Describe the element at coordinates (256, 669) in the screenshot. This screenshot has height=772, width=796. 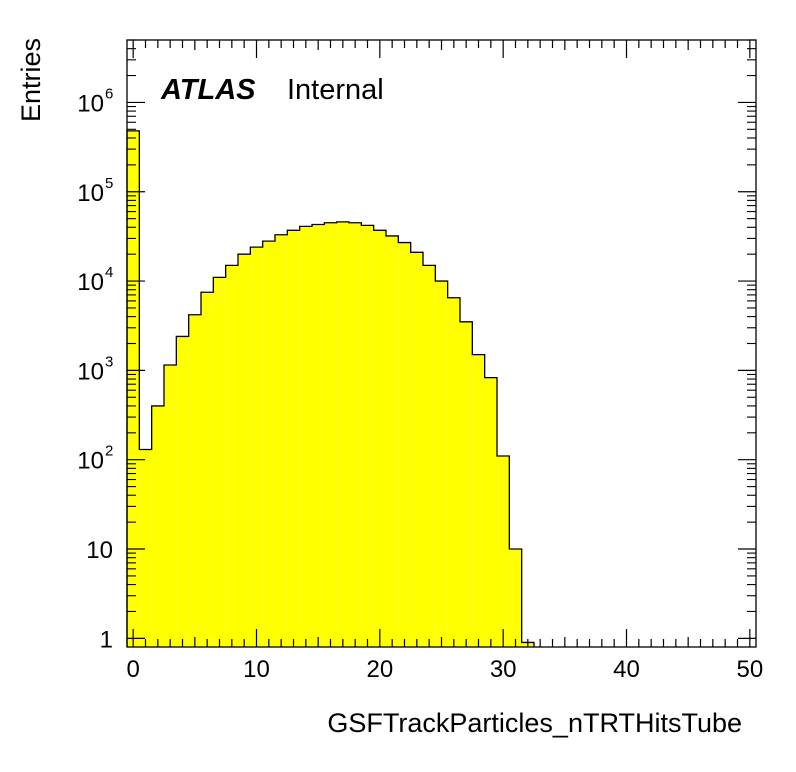
I see `x-tick-label: 10` at that location.